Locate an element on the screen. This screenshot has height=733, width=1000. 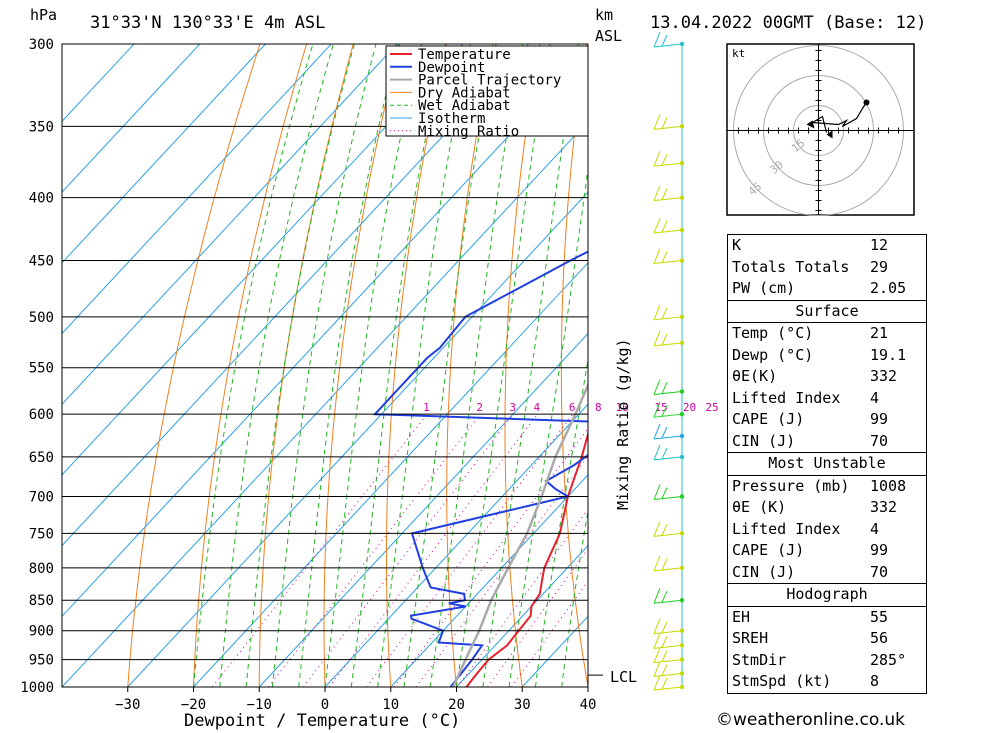
pressure-tick-label: 500 is located at coordinates (41, 318).